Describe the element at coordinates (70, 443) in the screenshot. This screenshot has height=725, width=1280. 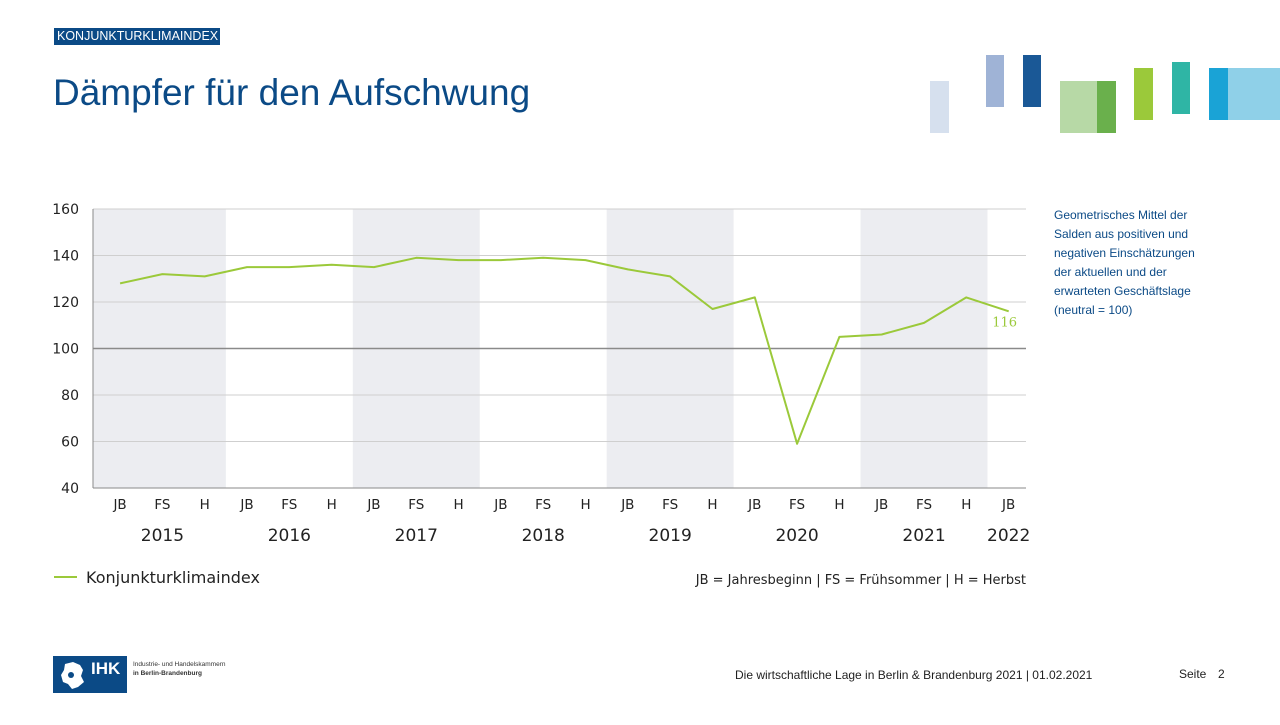
I see `y-tick-label: 60` at that location.